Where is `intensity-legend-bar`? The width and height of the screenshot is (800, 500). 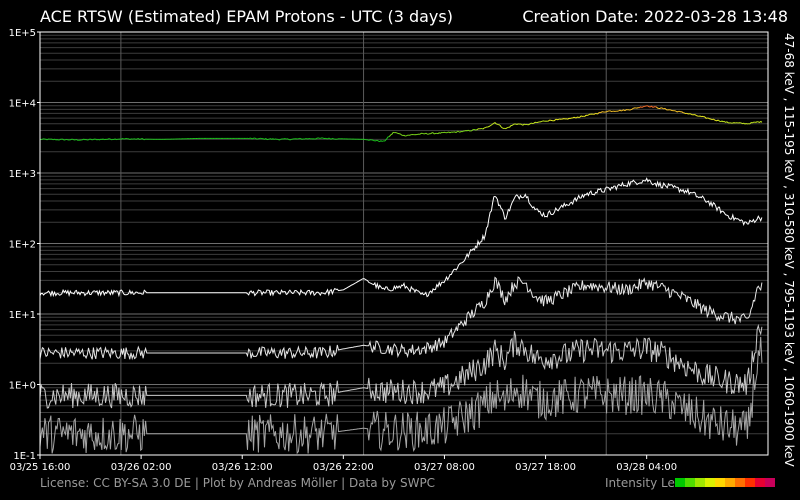 intensity-legend-bar is located at coordinates (725, 482).